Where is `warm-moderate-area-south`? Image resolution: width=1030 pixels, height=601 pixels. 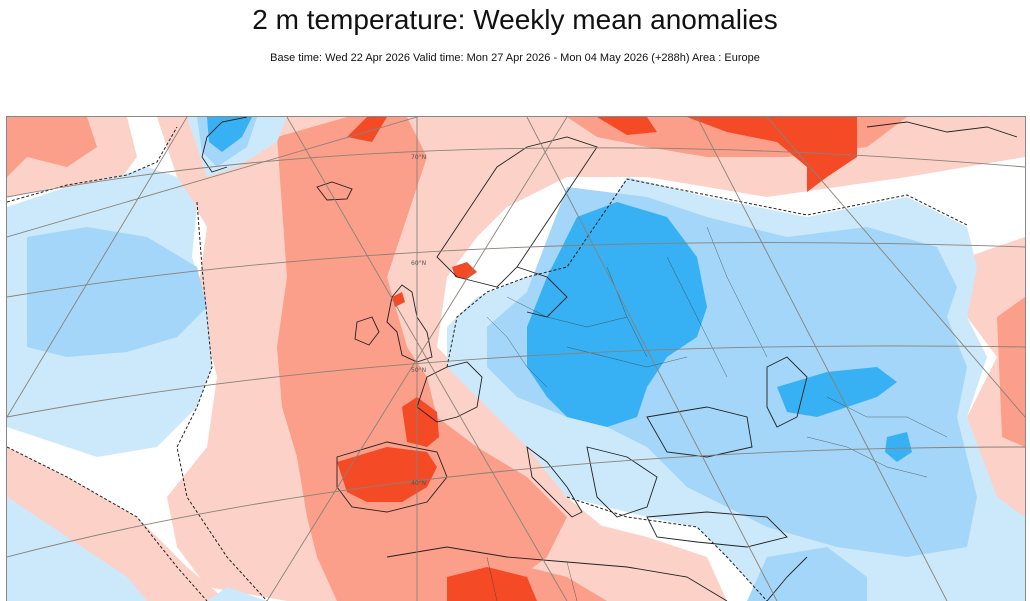 warm-moderate-area-south is located at coordinates (472, 569).